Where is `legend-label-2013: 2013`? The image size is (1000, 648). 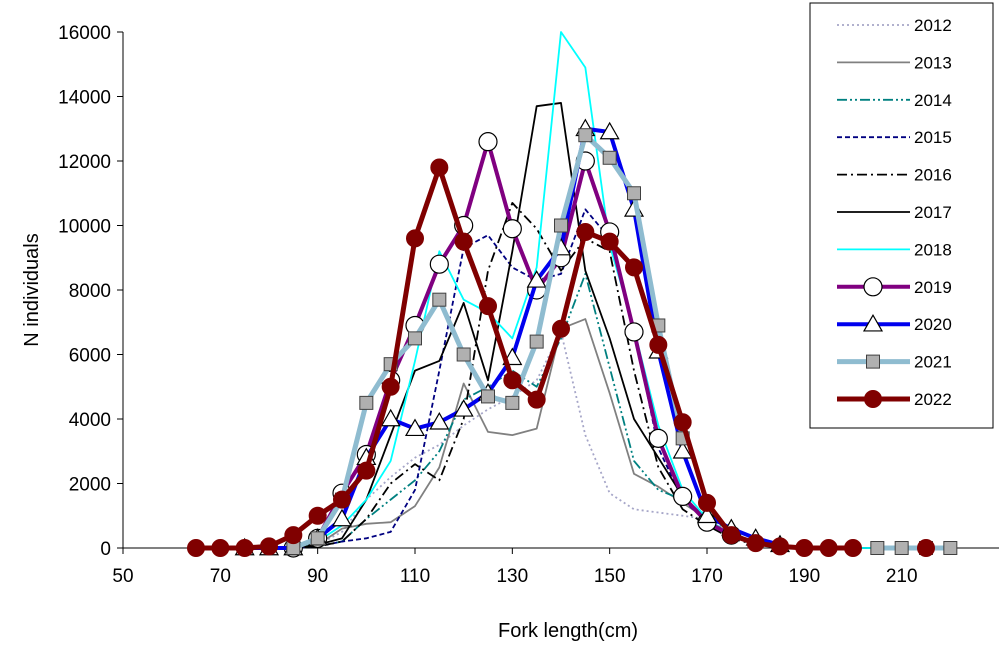 legend-label-2013: 2013 is located at coordinates (933, 62).